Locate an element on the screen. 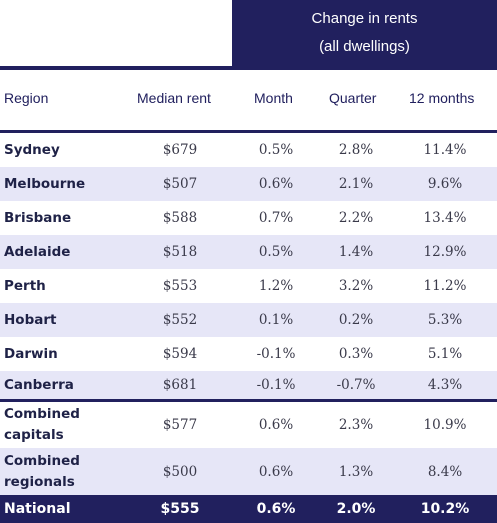 The height and width of the screenshot is (523, 497). table-row: Perth $553 1.2% 3.2% 11.2% is located at coordinates (248, 286).